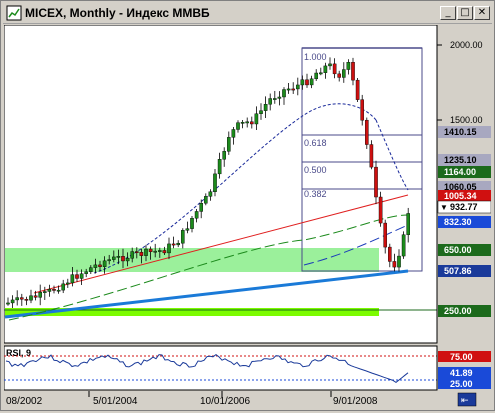 This screenshot has width=495, height=413. Describe the element at coordinates (464, 207) in the screenshot. I see `price-badge-932: 932.77` at that location.